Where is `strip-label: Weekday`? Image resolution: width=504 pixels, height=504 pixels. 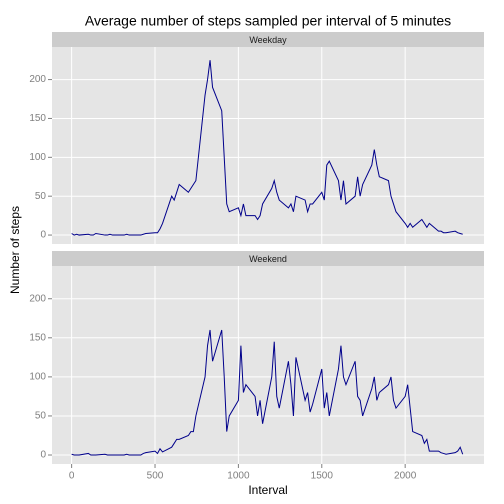
strip-label: Weekday is located at coordinates (268, 40).